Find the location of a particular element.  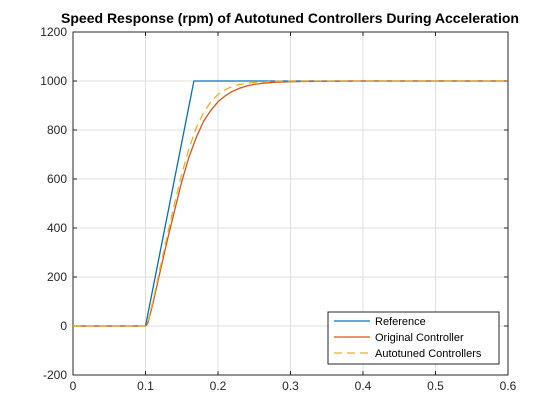

legend-entry-label: Reference is located at coordinates (400, 322).